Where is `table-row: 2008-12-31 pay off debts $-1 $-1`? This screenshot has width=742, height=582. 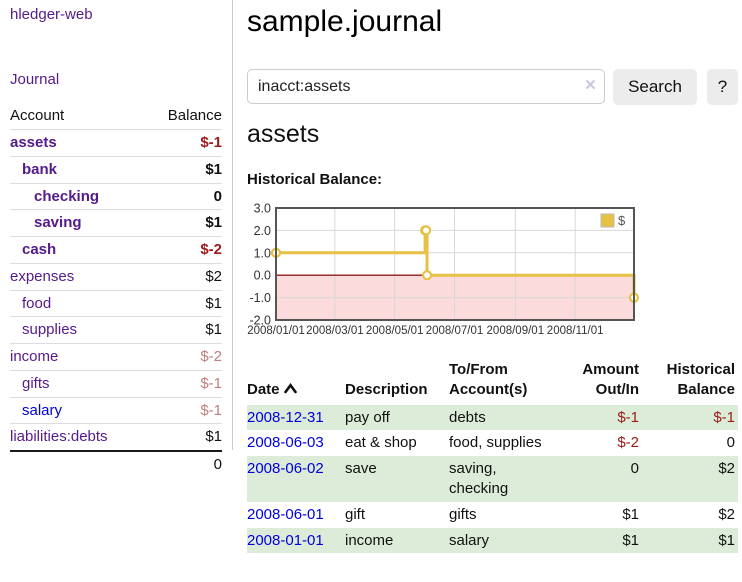
table-row: 2008-12-31 pay off debts $-1 $-1 is located at coordinates (492, 417).